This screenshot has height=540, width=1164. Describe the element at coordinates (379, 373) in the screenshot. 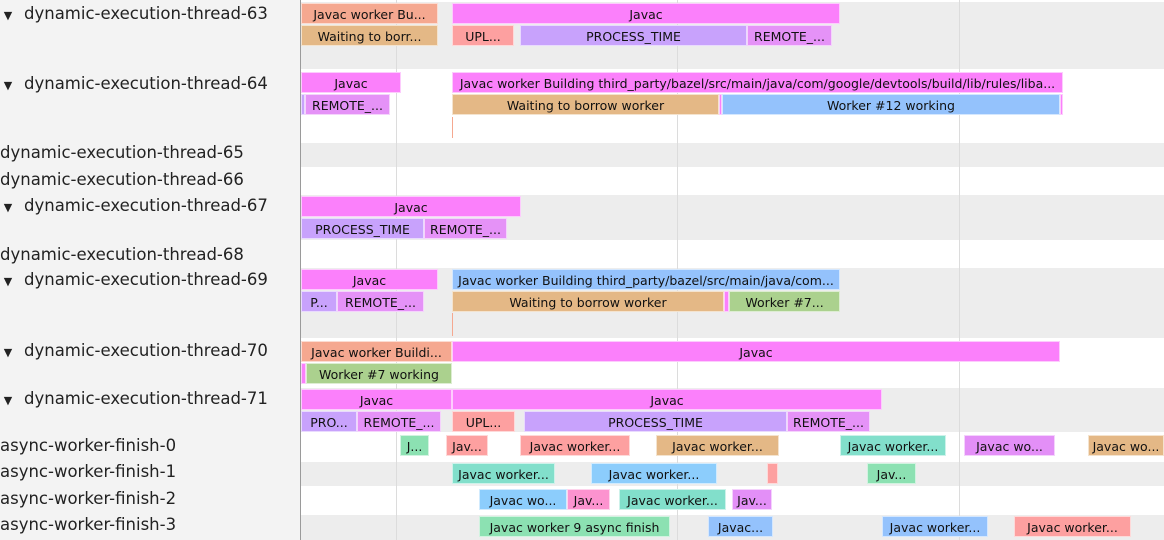

I see `trace-slice: Worker #7 working` at that location.